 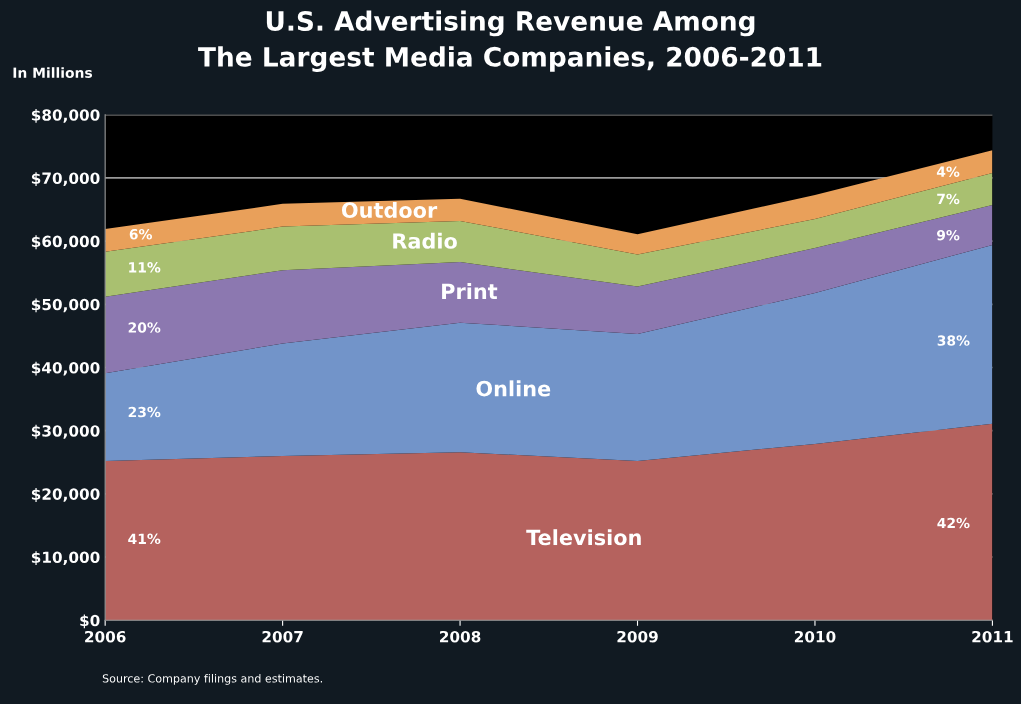 I want to click on x-tick-label: 2008, so click(x=460, y=636).